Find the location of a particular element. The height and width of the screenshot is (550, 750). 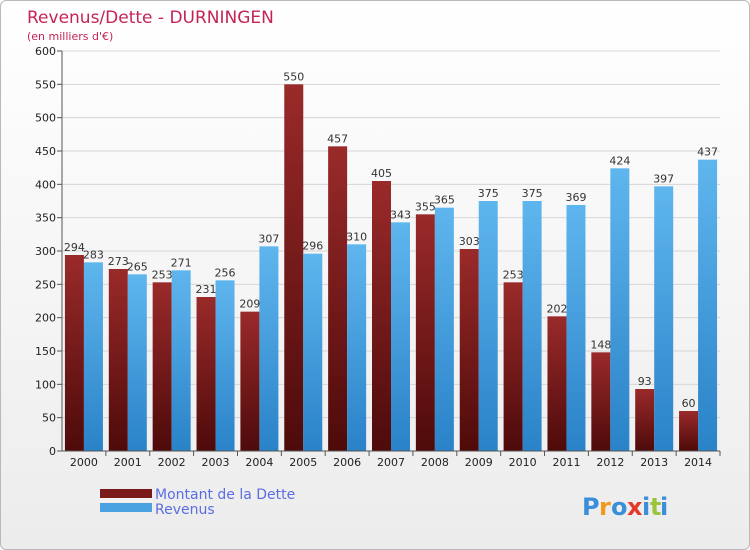

data-label-revenus: 397 is located at coordinates (663, 178).